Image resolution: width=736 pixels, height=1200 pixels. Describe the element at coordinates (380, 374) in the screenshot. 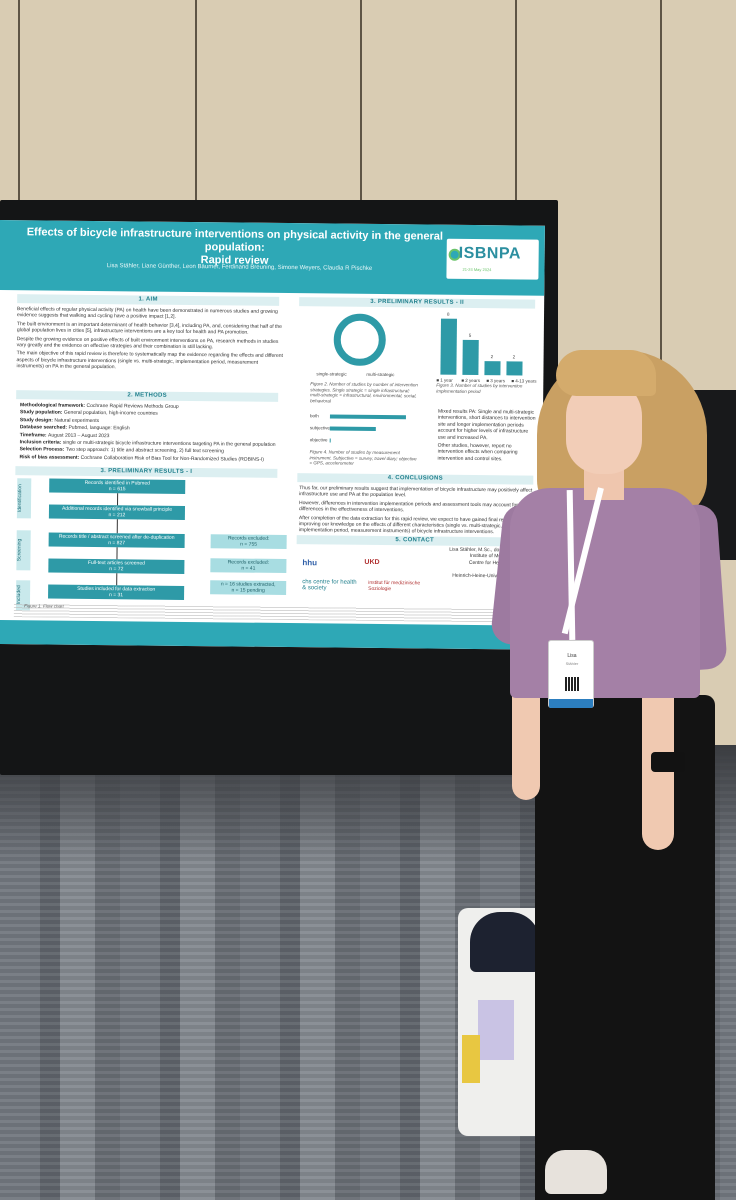

I see `donut-legend-multi: multi-strategic` at that location.